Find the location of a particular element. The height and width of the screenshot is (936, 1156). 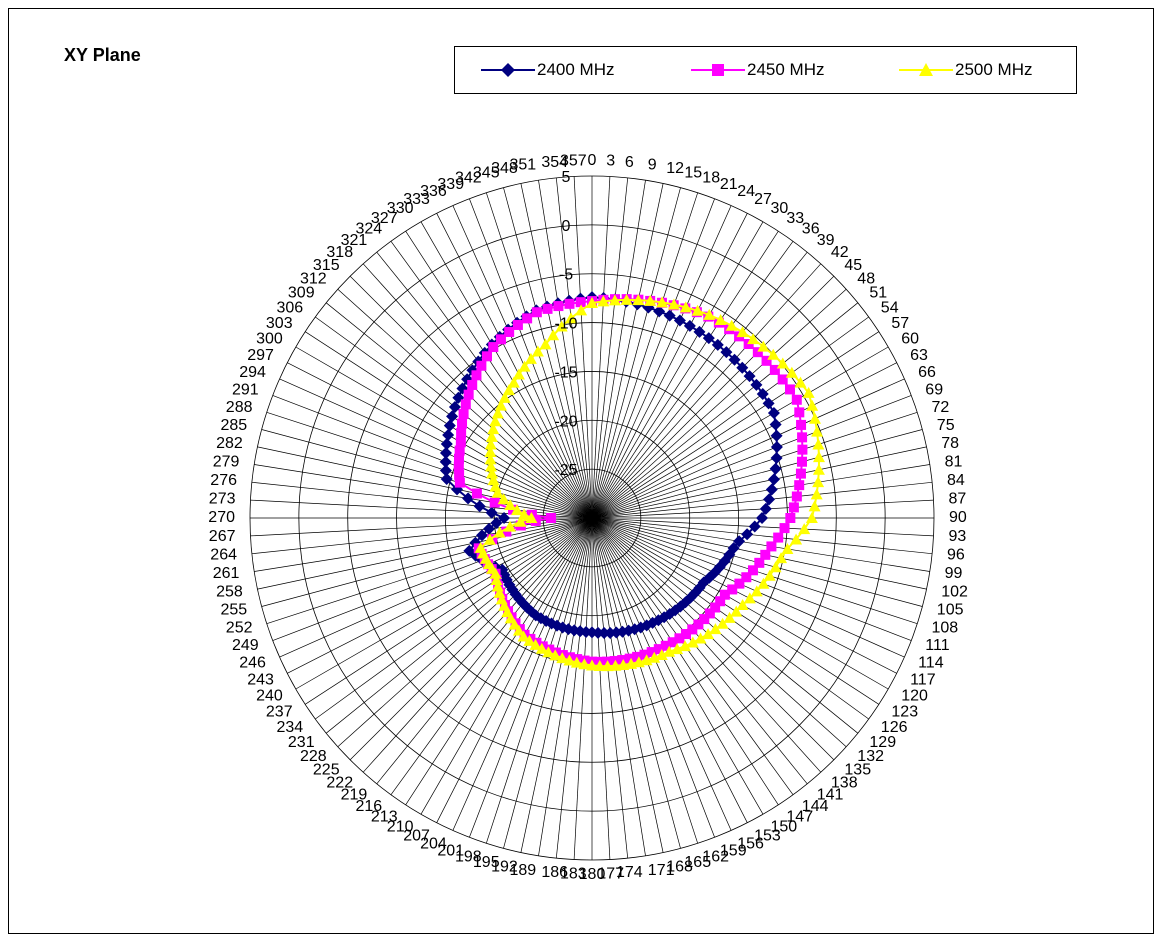

angle-tick-label: 237 is located at coordinates (279, 712).